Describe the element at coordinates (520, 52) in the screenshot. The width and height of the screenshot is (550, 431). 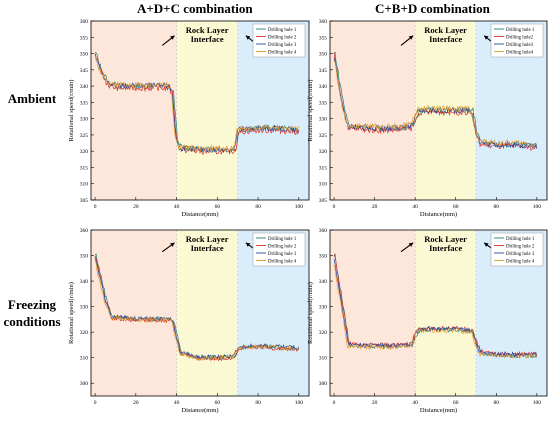
I see `legend-entry-4: Drilling hole4` at that location.